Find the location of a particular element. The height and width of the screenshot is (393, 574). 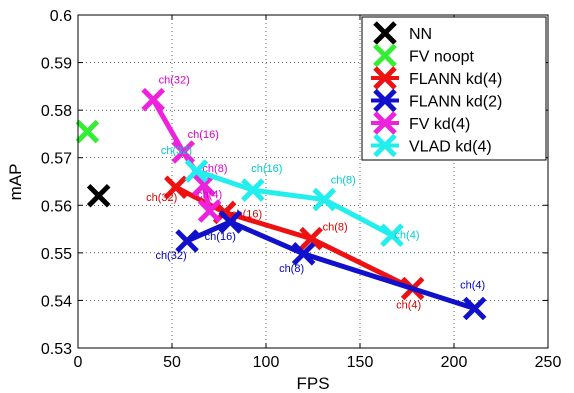

y-tick-label: 0.58 is located at coordinates (56, 111).